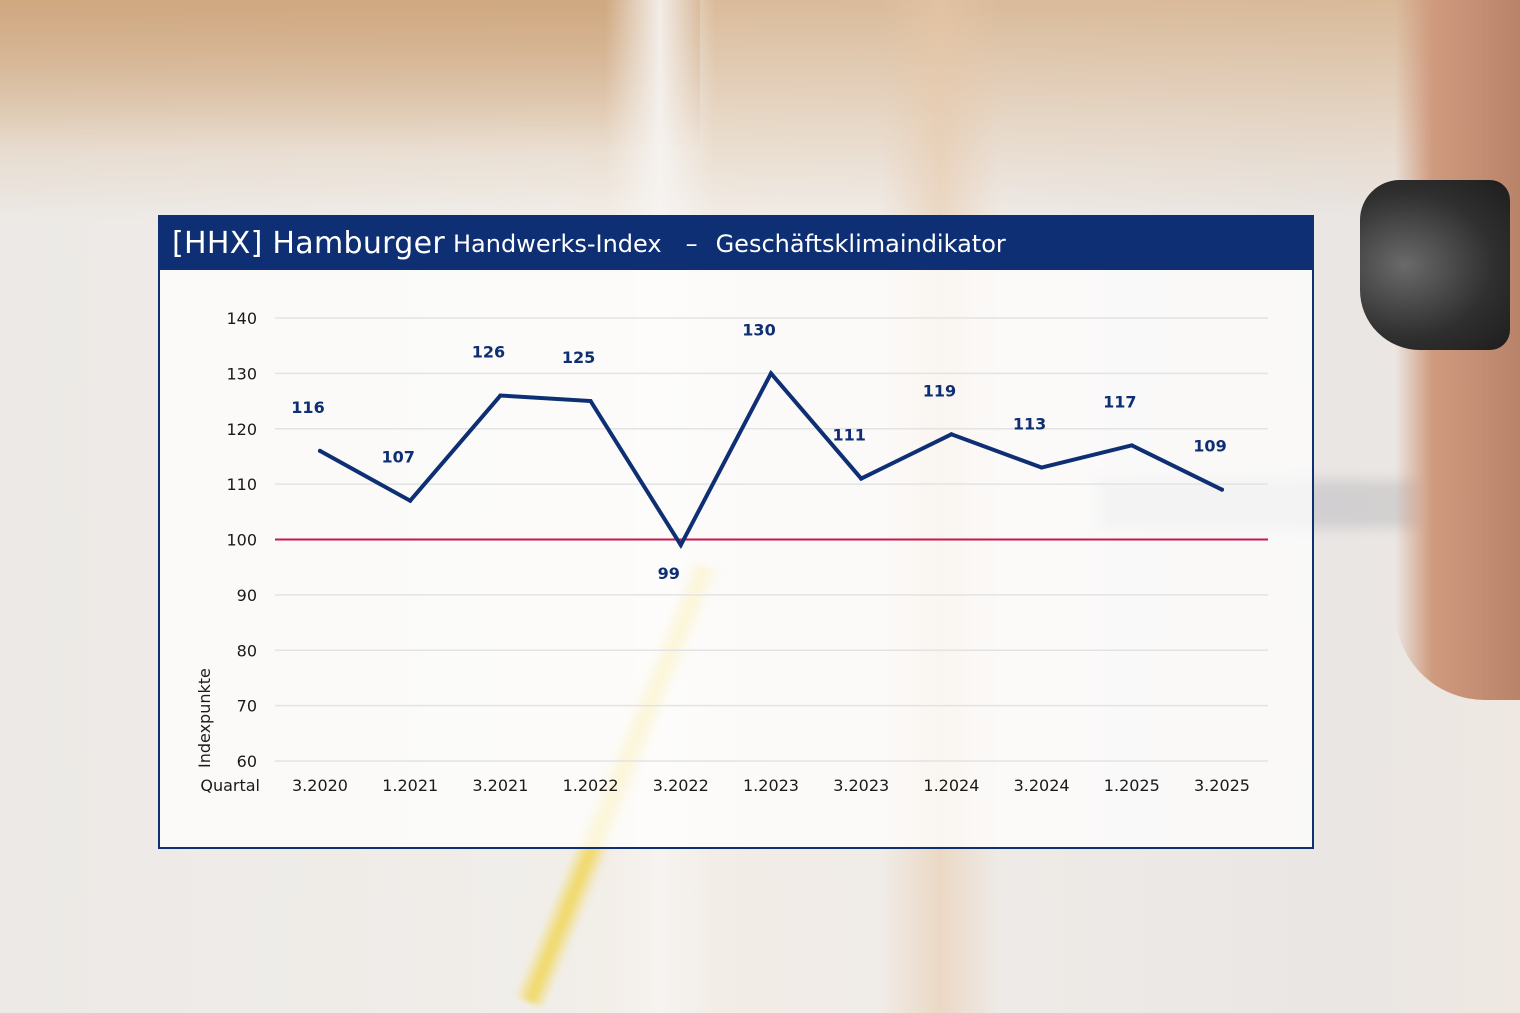 The image size is (1520, 1013). Describe the element at coordinates (951, 785) in the screenshot. I see `x-tick-label: 1.2024` at that location.